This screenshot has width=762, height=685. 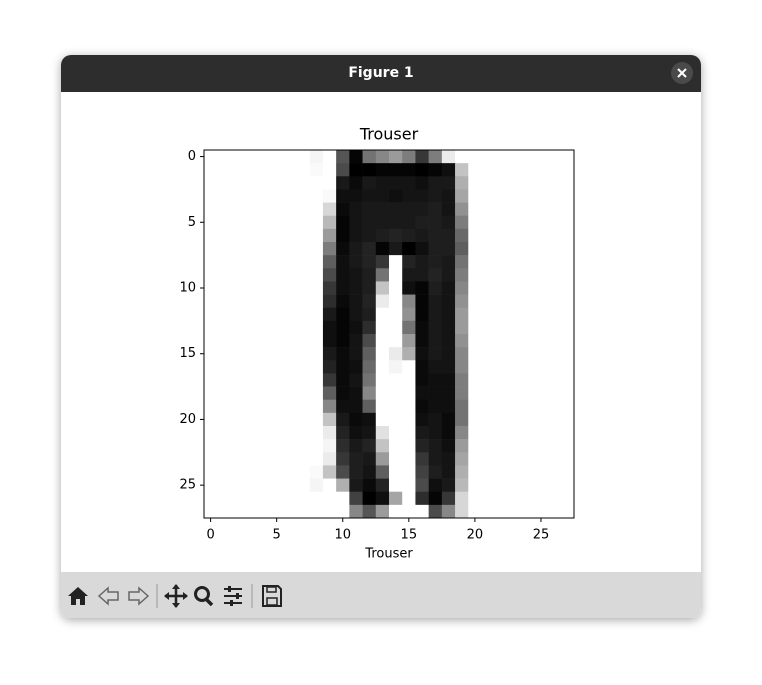 I want to click on save-button, so click(x=272, y=596).